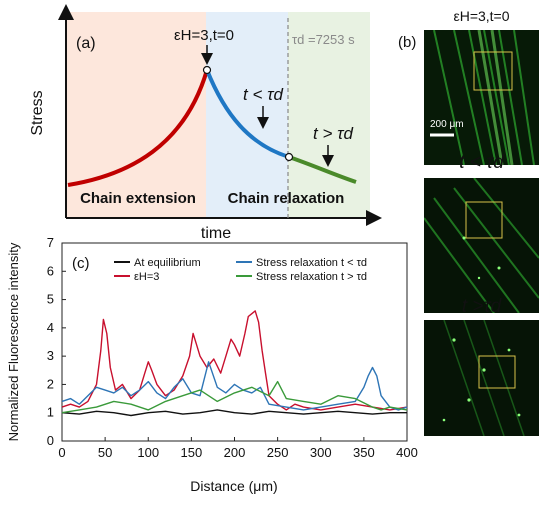 This screenshot has height=507, width=550. I want to click on caption-late: t >τd, so click(481, 306).